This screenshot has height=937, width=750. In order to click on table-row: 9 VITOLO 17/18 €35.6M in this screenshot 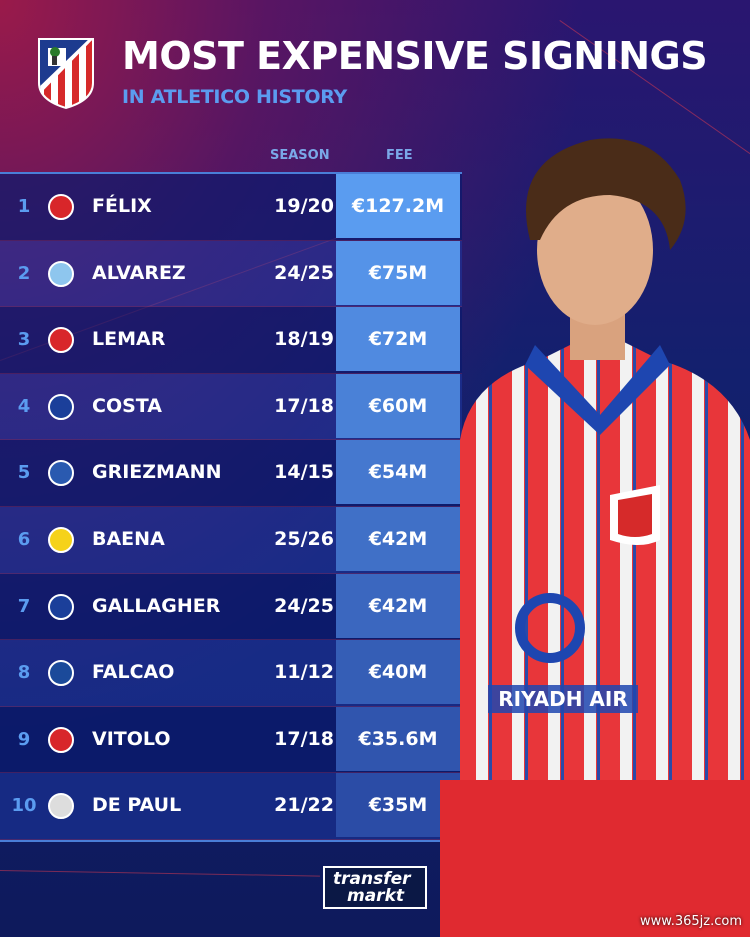, I will do `click(231, 740)`.